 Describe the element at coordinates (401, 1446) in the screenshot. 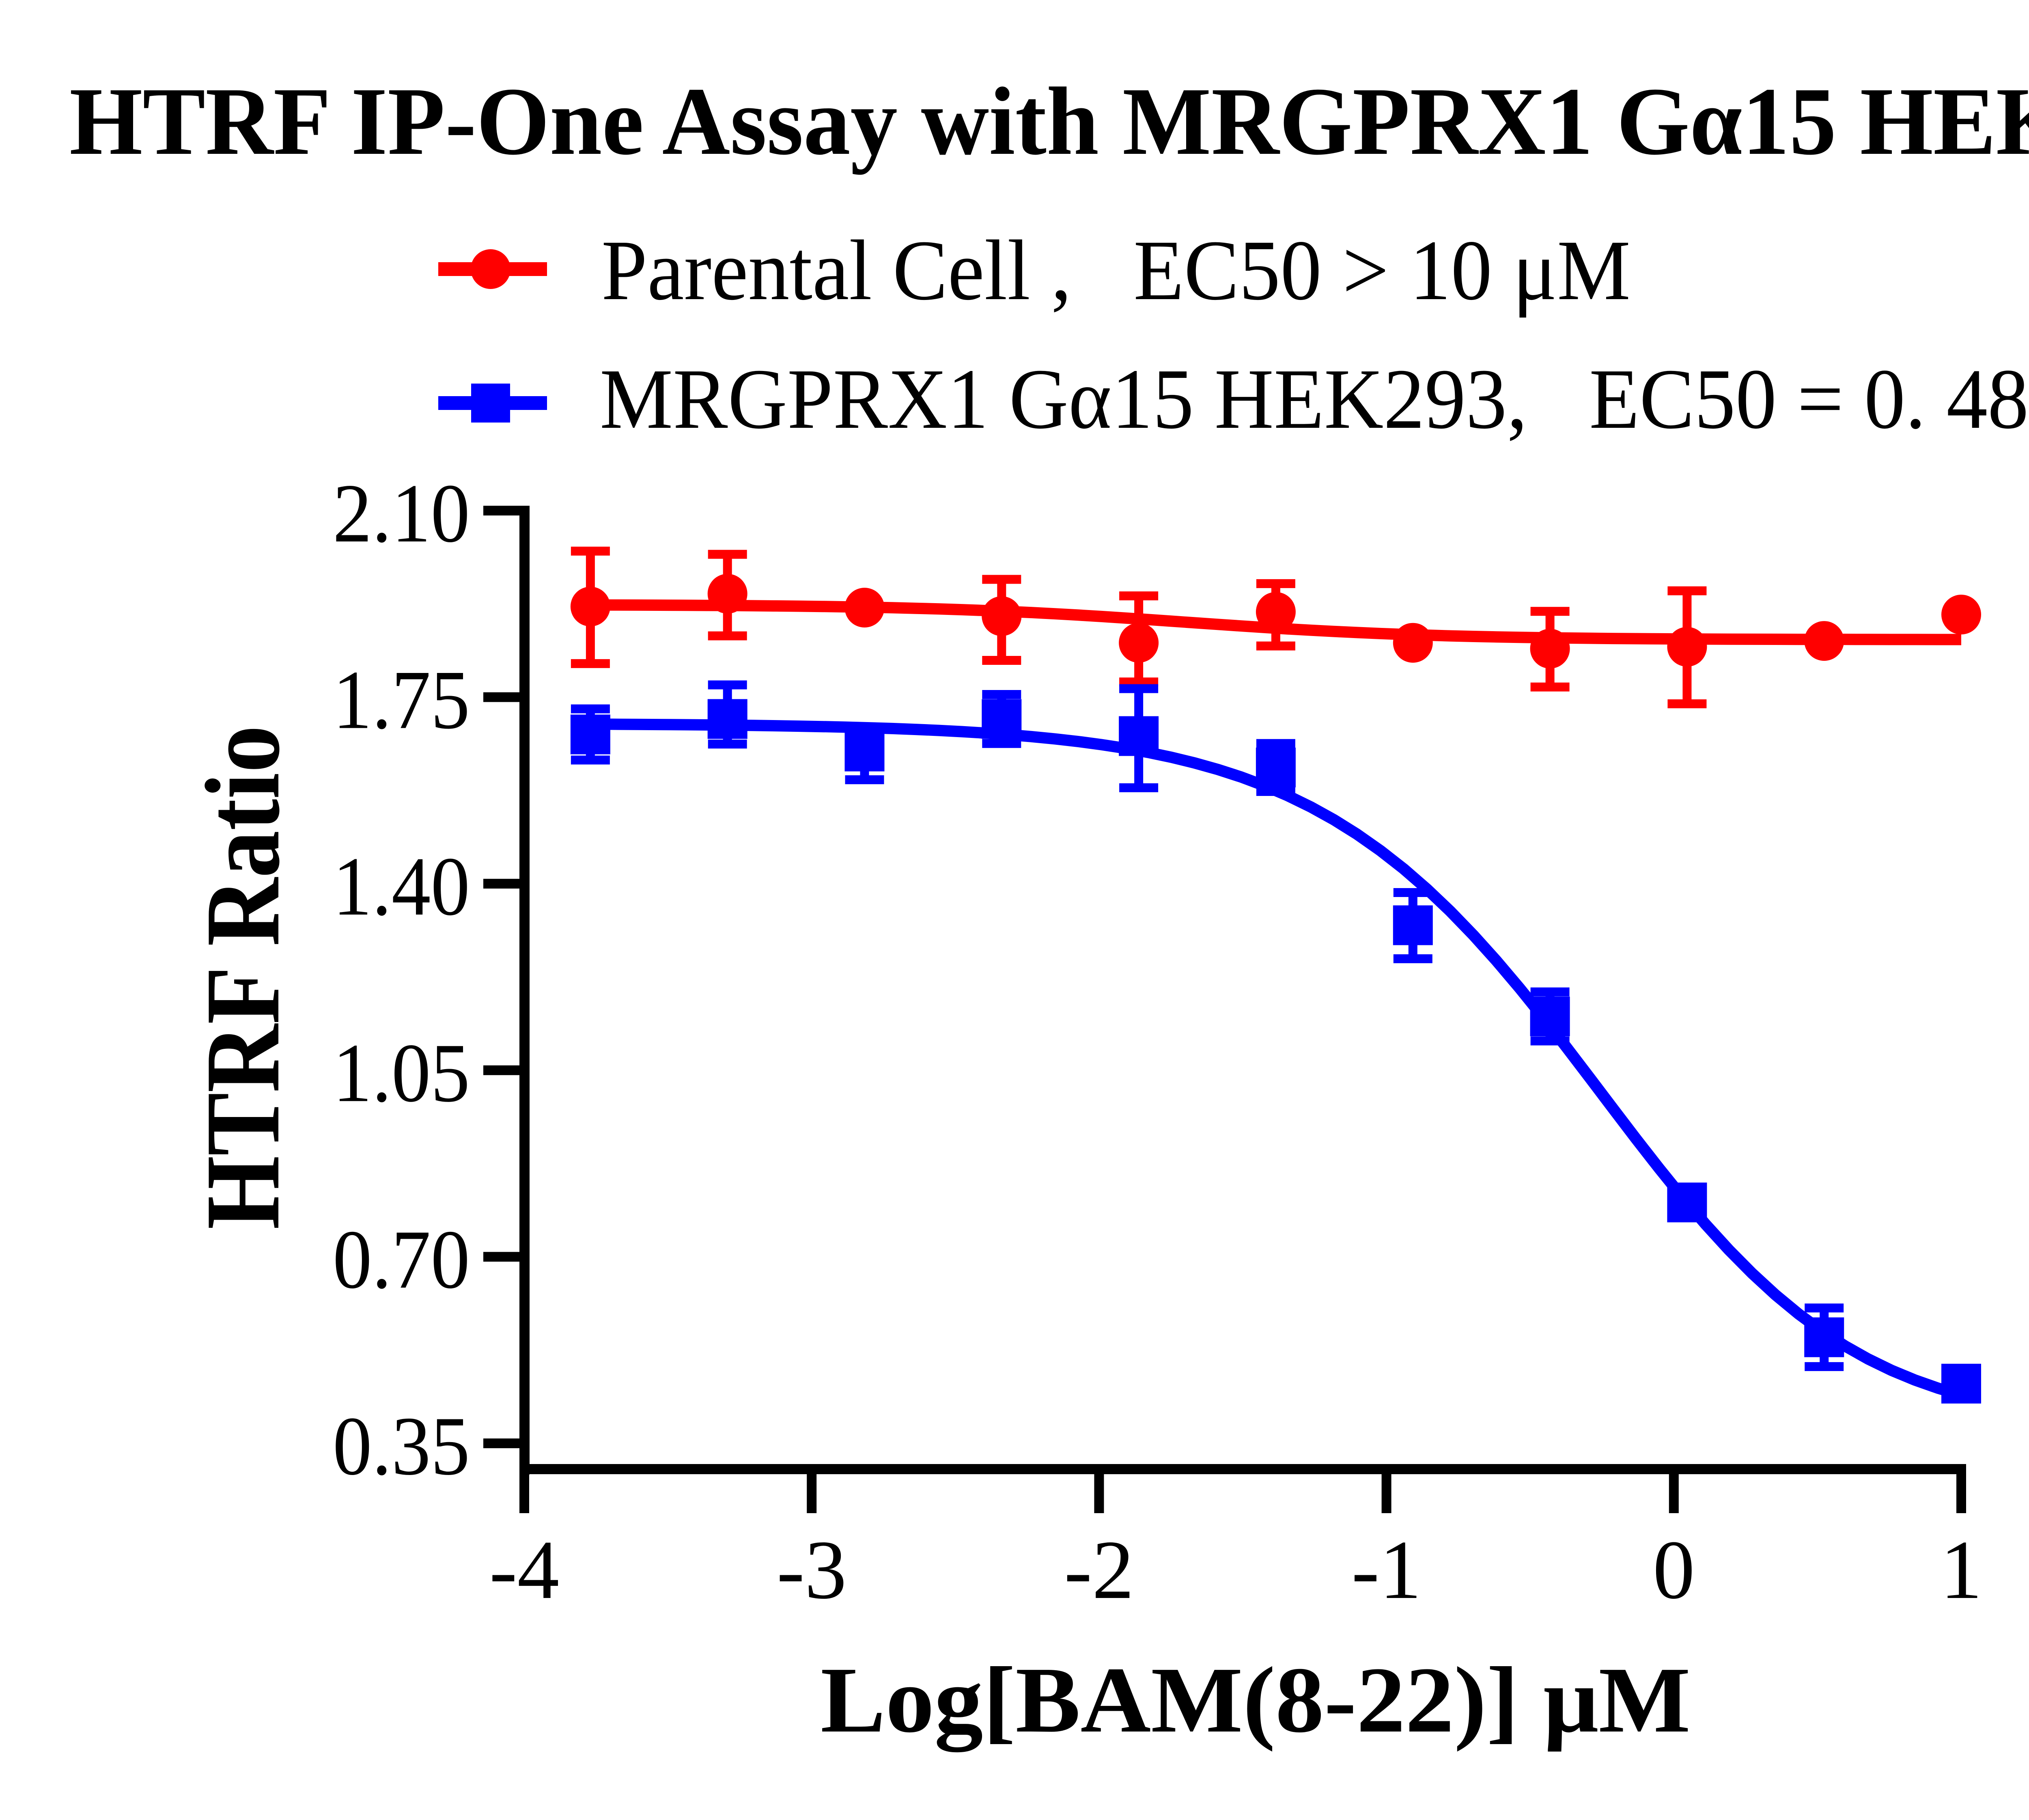

I see `svg-text: 0.35` at that location.